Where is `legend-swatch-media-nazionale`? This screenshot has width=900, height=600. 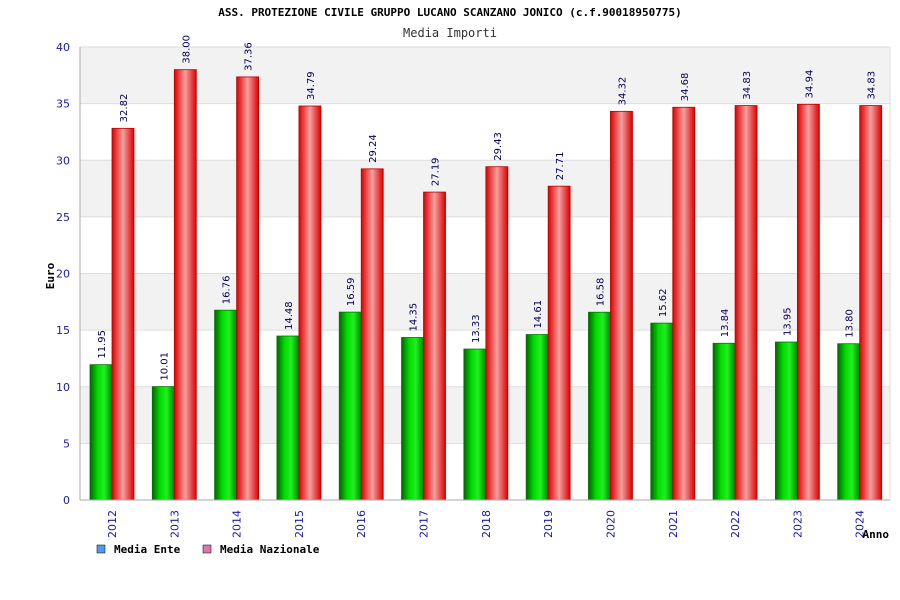 legend-swatch-media-nazionale is located at coordinates (207, 549).